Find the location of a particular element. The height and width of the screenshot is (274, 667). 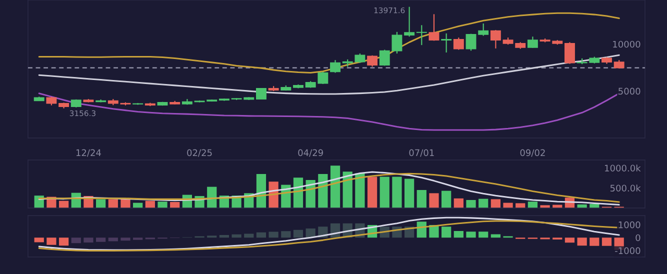

y-tick-label: 10000 is located at coordinates (626, 44).